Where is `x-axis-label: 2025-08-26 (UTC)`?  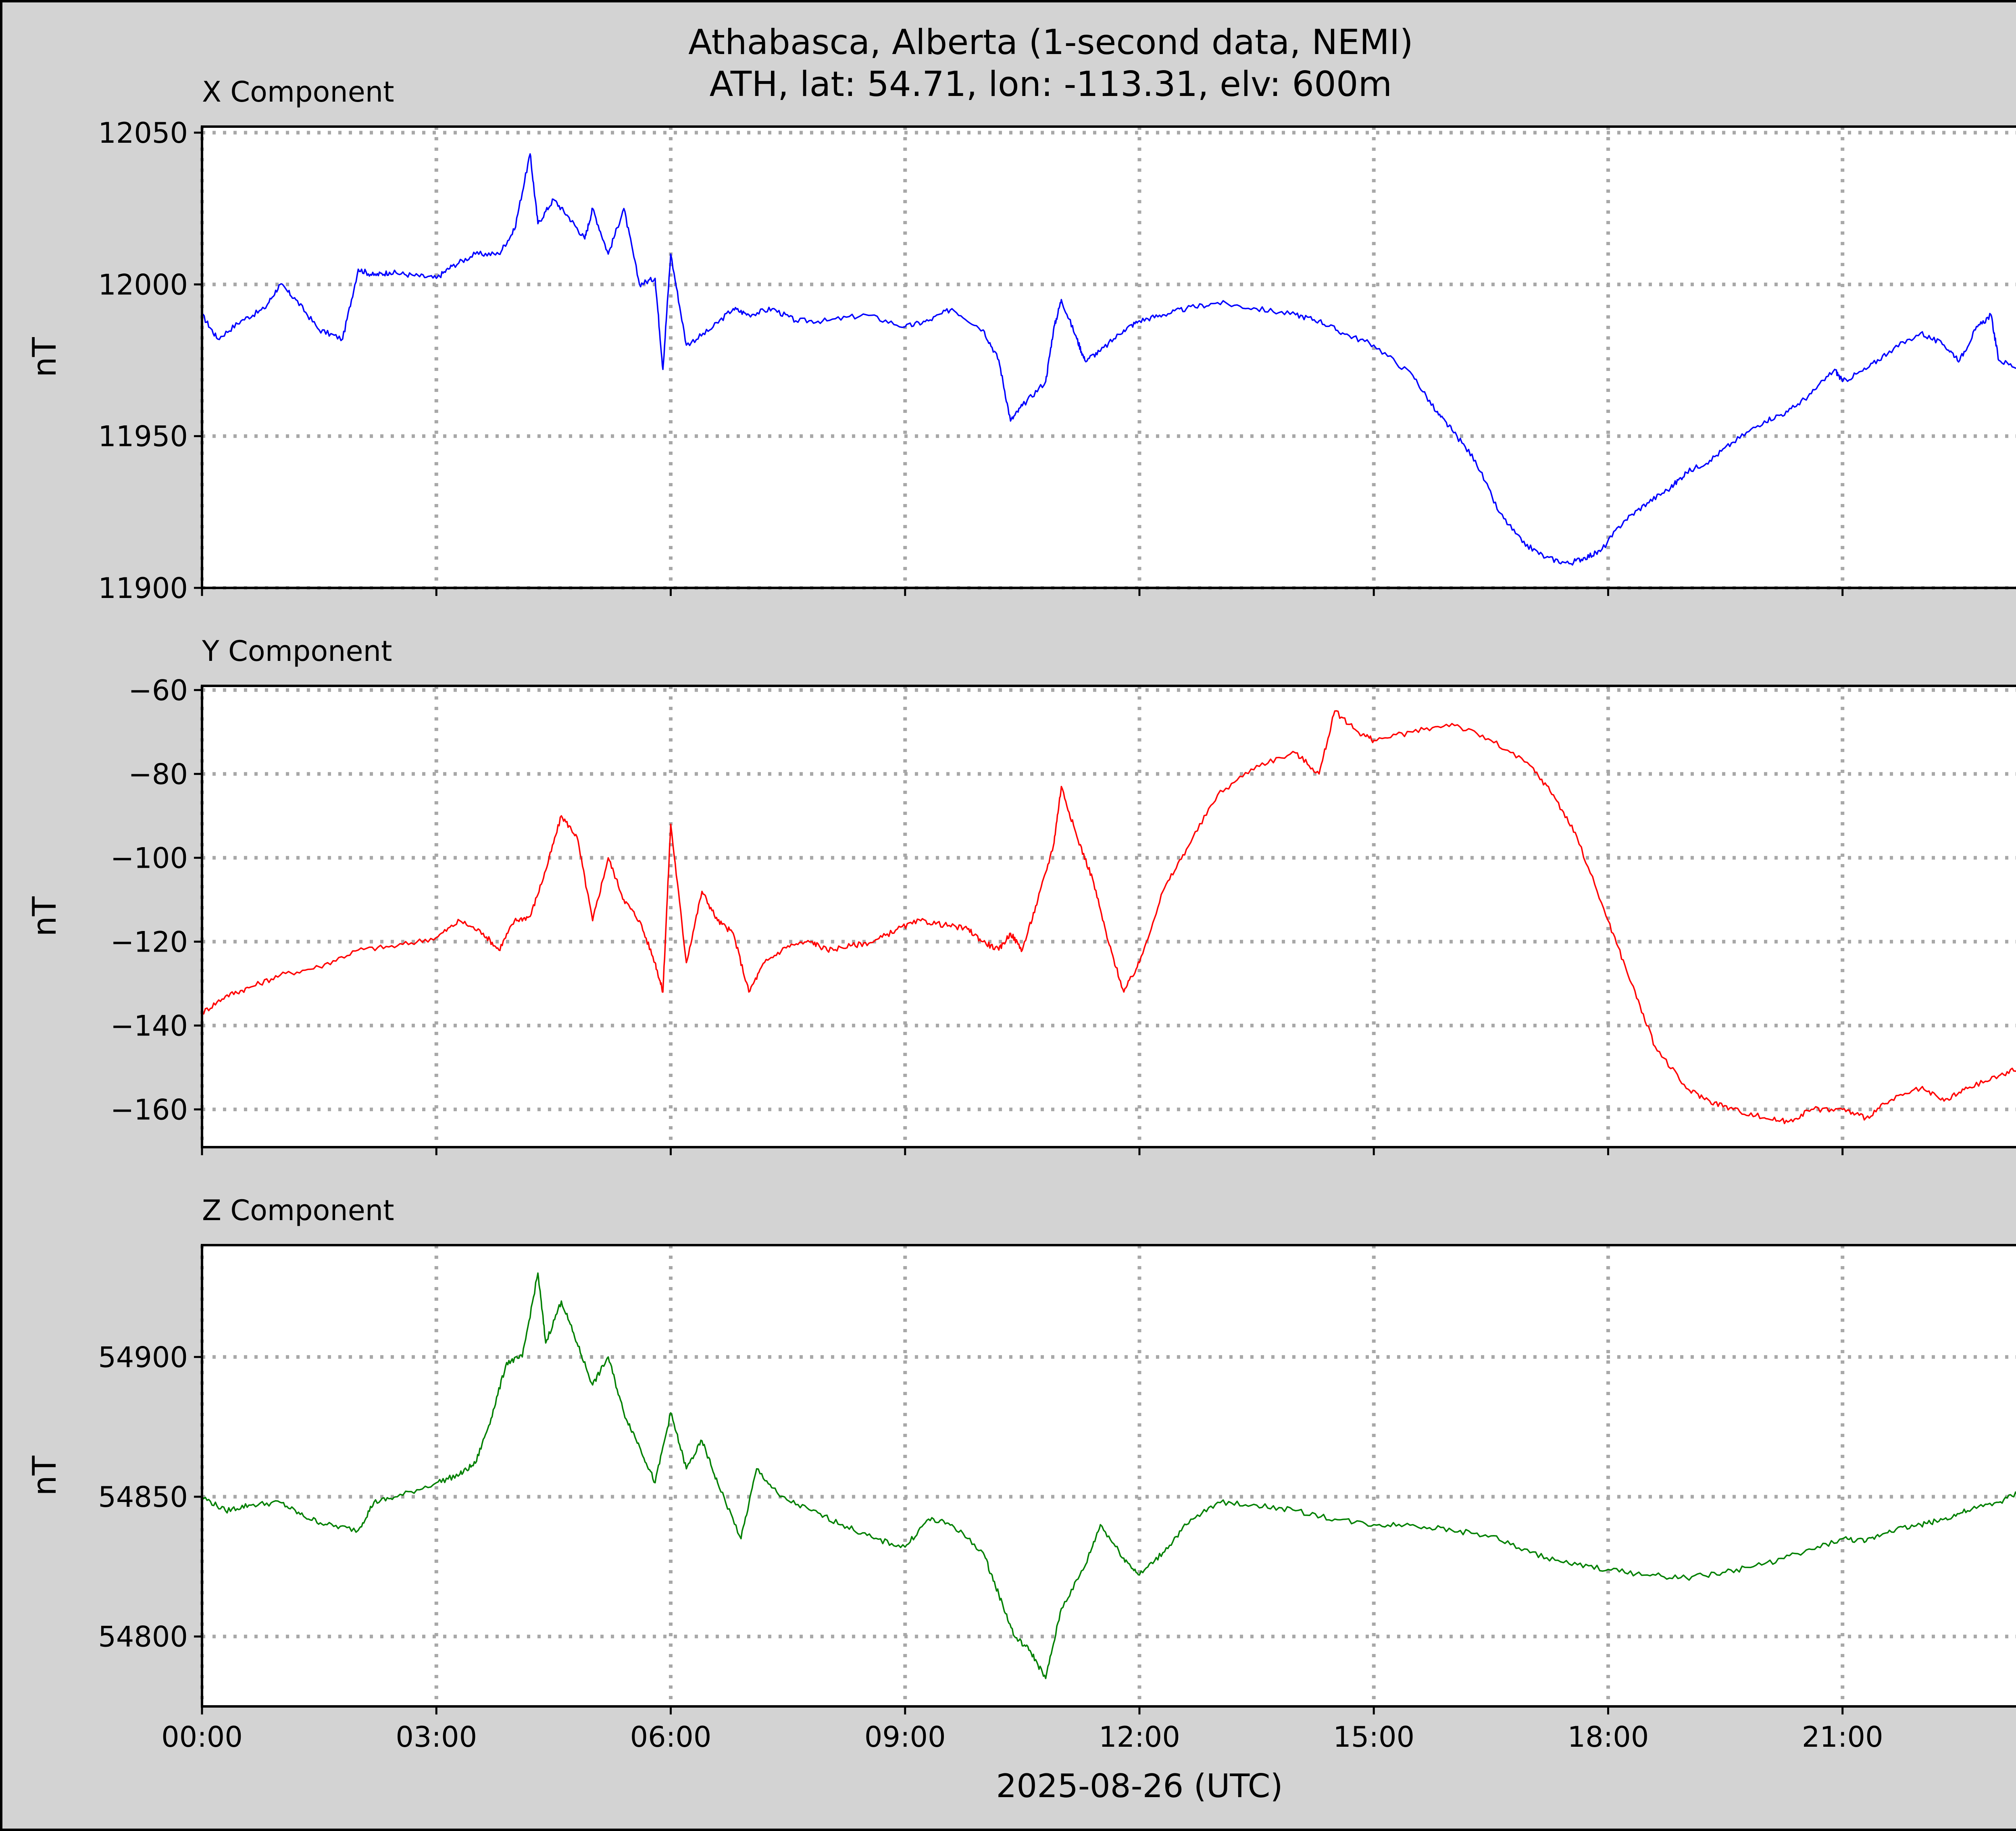
x-axis-label: 2025-08-26 (UTC) is located at coordinates (1139, 1786).